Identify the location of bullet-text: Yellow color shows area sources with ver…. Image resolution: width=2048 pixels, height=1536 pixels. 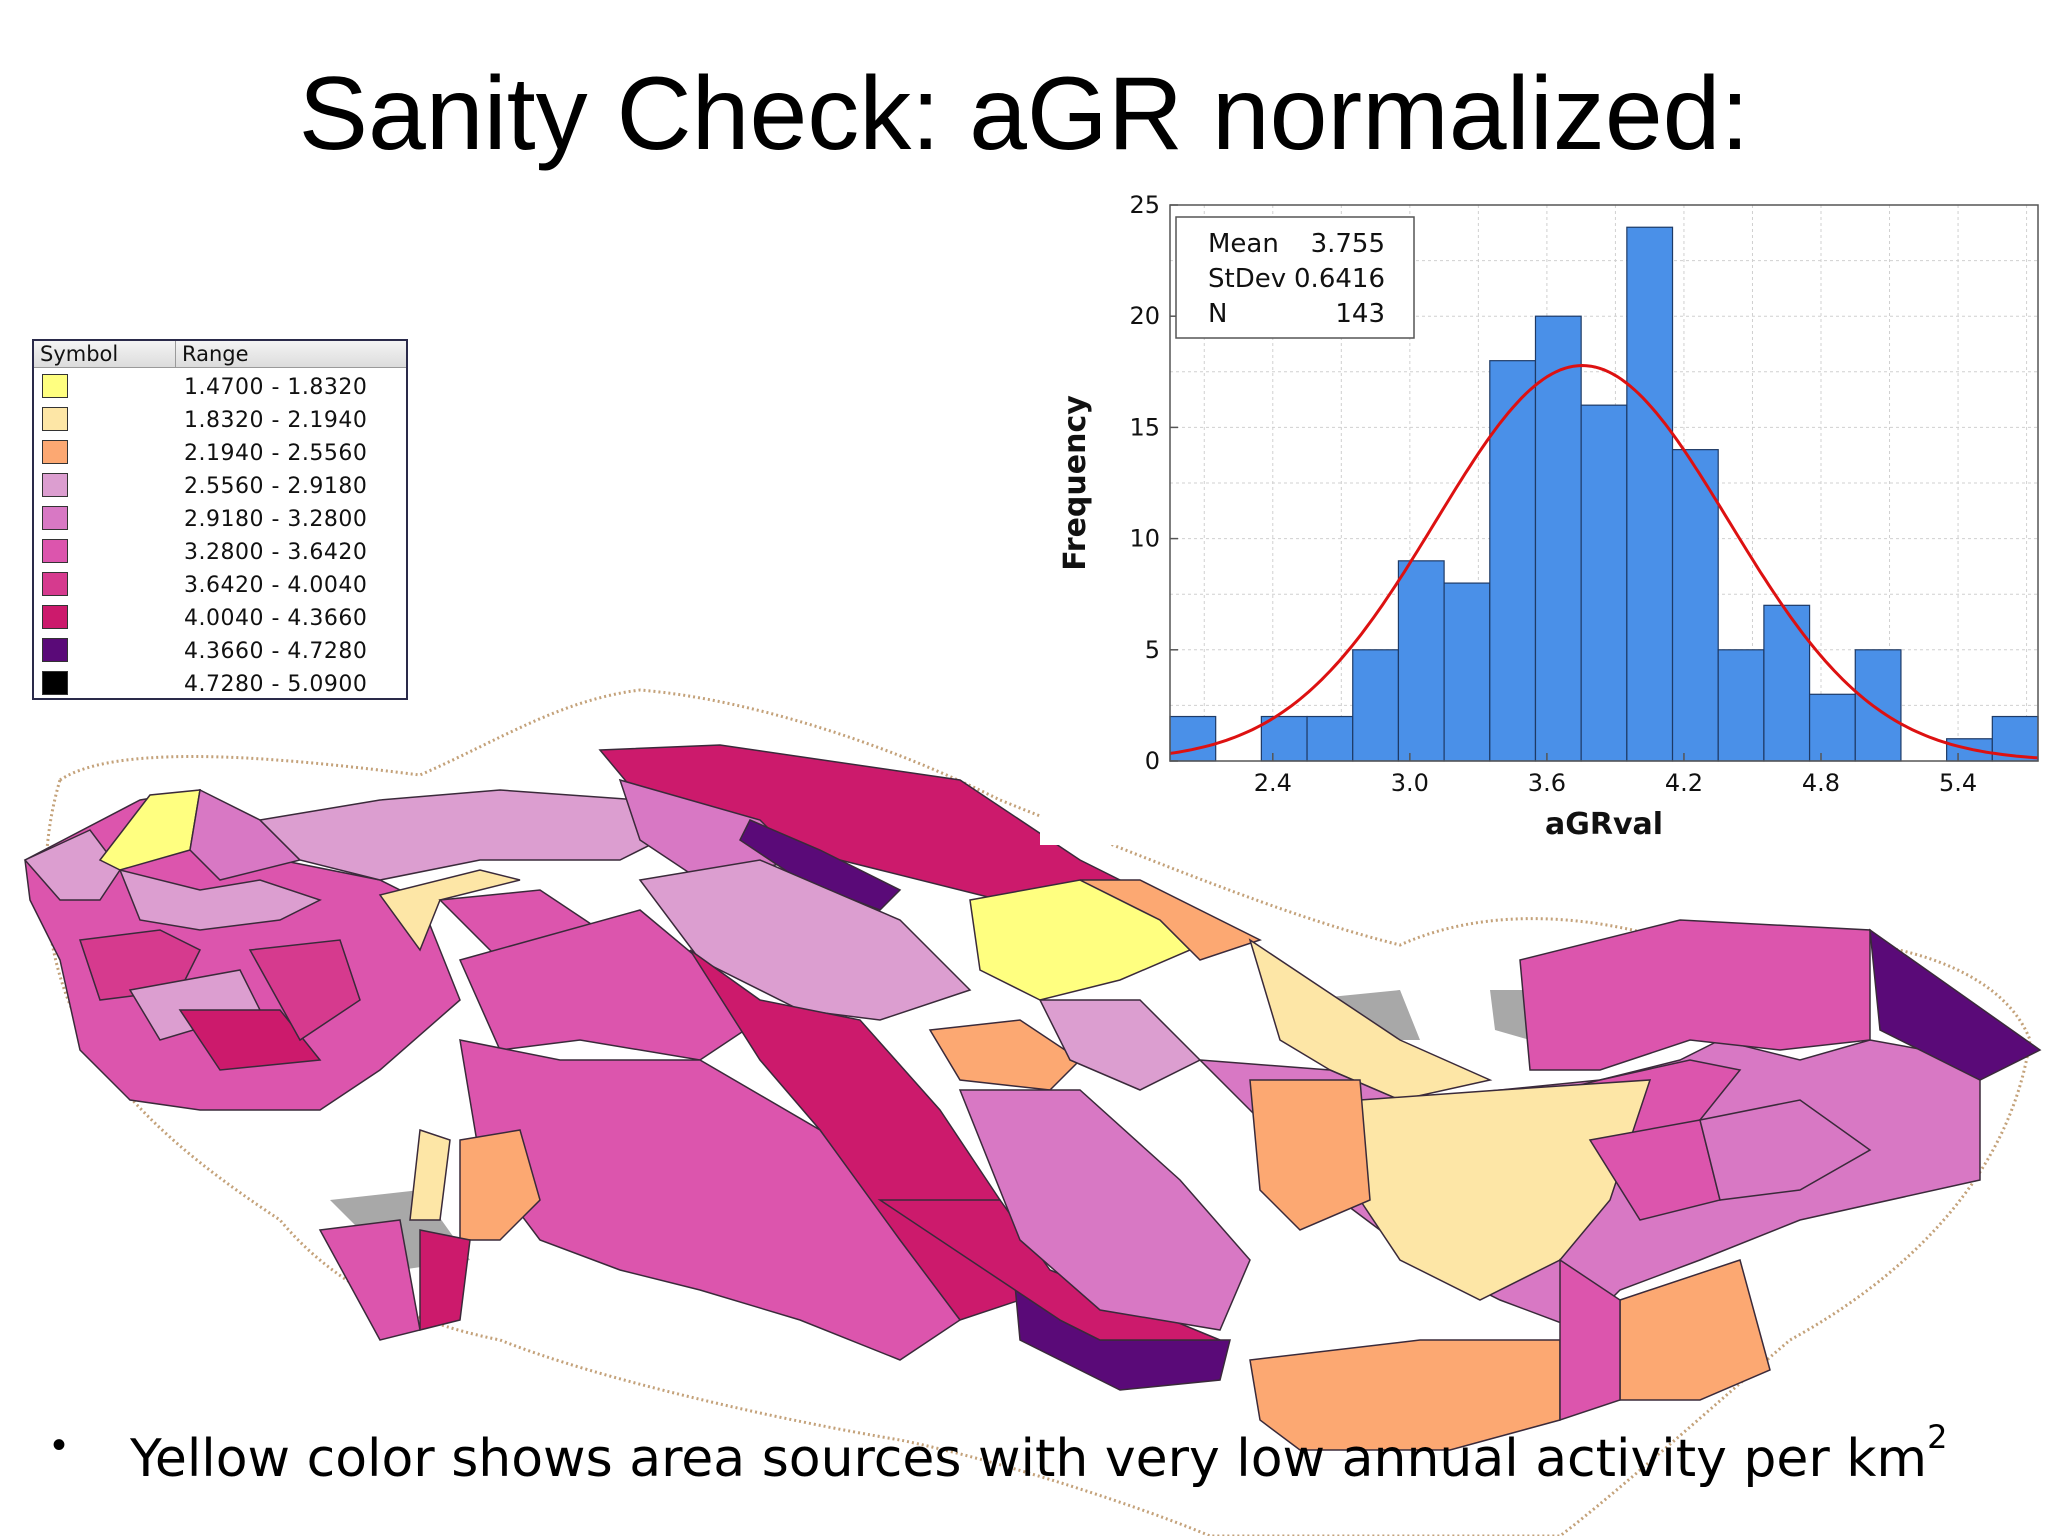
(1038, 1453).